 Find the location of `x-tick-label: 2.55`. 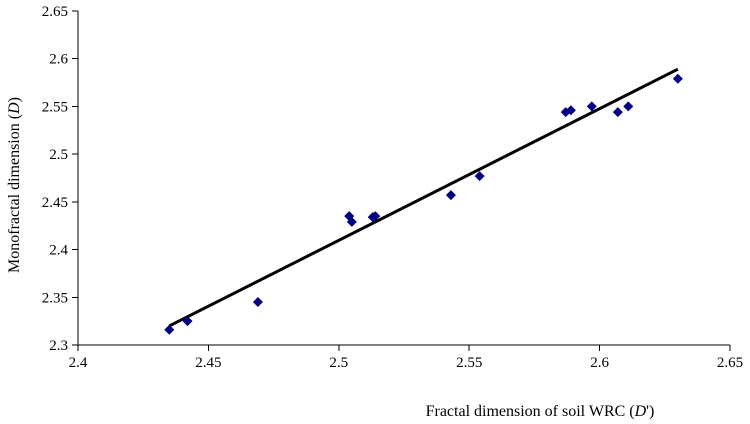

x-tick-label: 2.55 is located at coordinates (469, 363).